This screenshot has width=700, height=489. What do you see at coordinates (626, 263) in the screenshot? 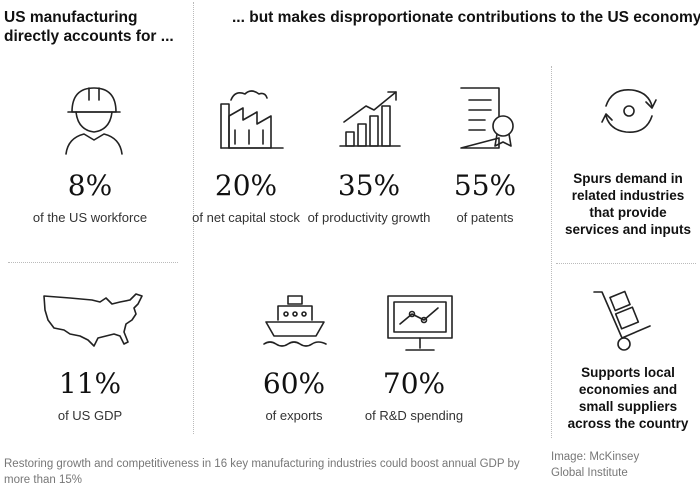
I see `row-divider-right` at bounding box center [626, 263].